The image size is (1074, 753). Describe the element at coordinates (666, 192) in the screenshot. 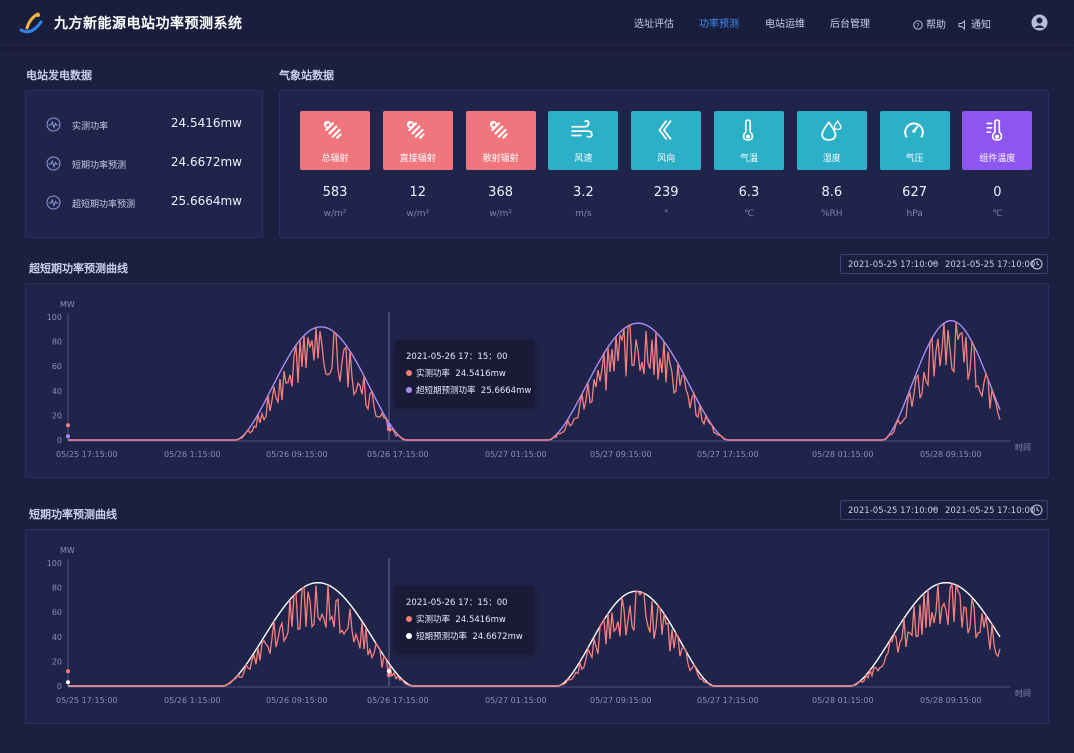

I see `weather-value: 239` at that location.